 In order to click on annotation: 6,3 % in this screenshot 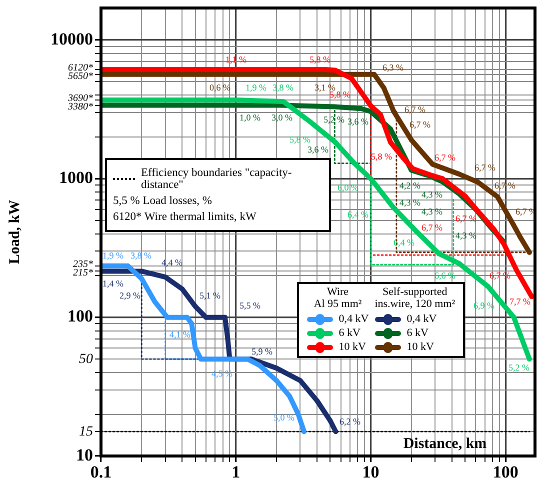, I will do `click(393, 67)`.